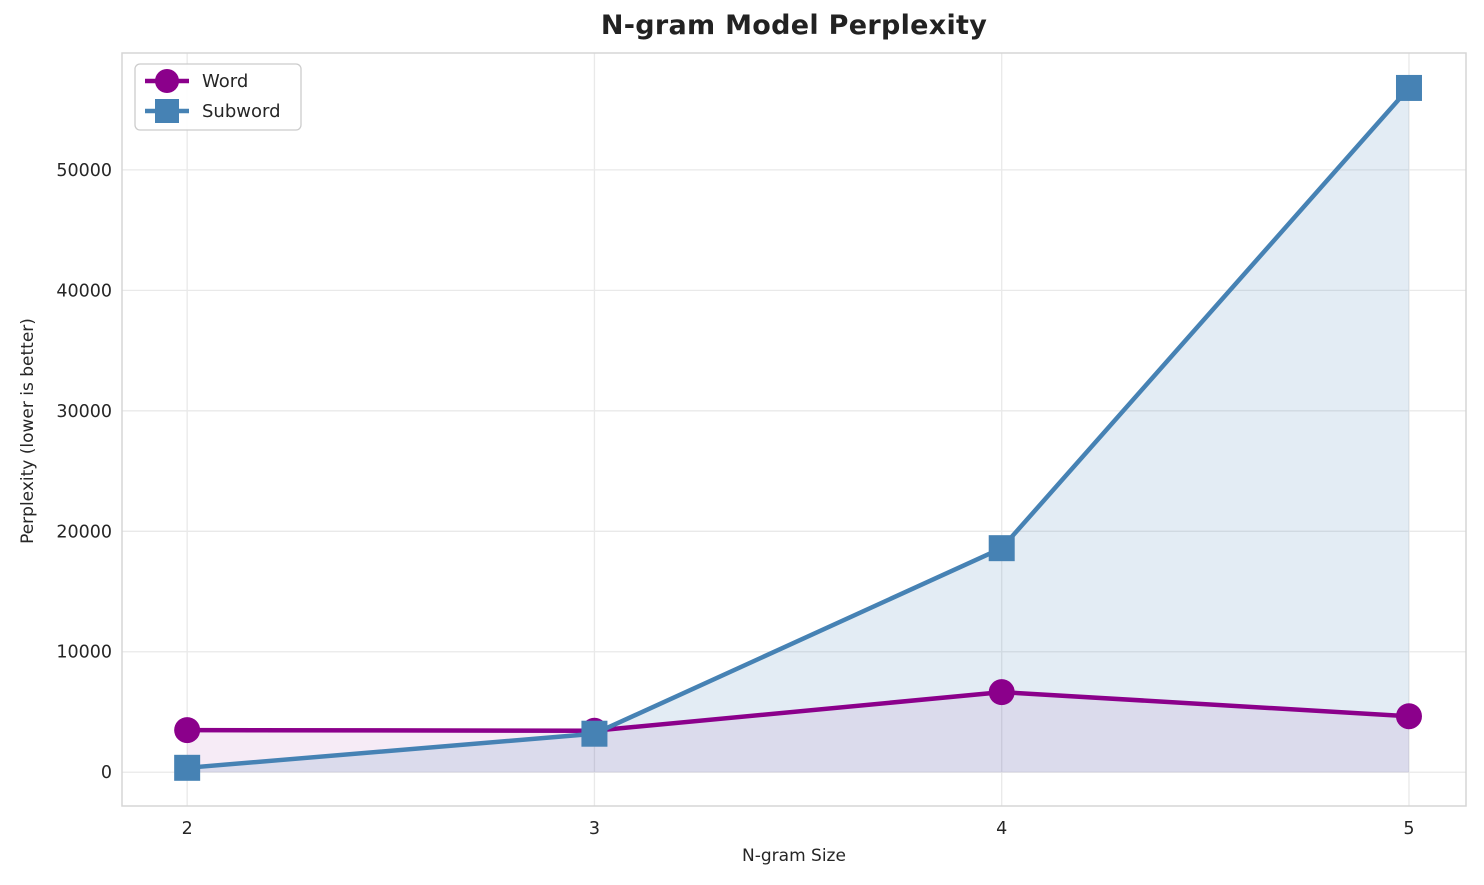 Image resolution: width=1484 pixels, height=885 pixels. I want to click on y-tick-label: 50000, so click(84, 171).